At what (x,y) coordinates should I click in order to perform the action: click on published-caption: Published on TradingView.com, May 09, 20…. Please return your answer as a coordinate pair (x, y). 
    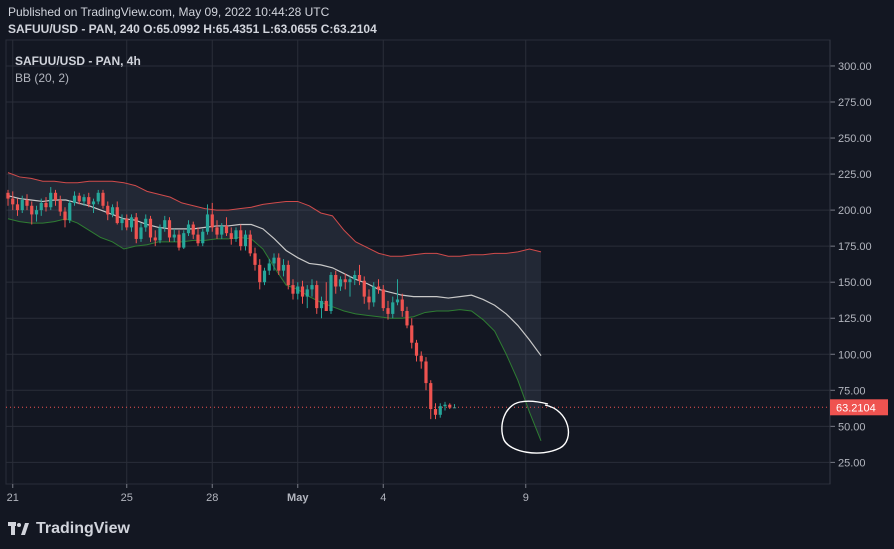
    Looking at the image, I should click on (169, 12).